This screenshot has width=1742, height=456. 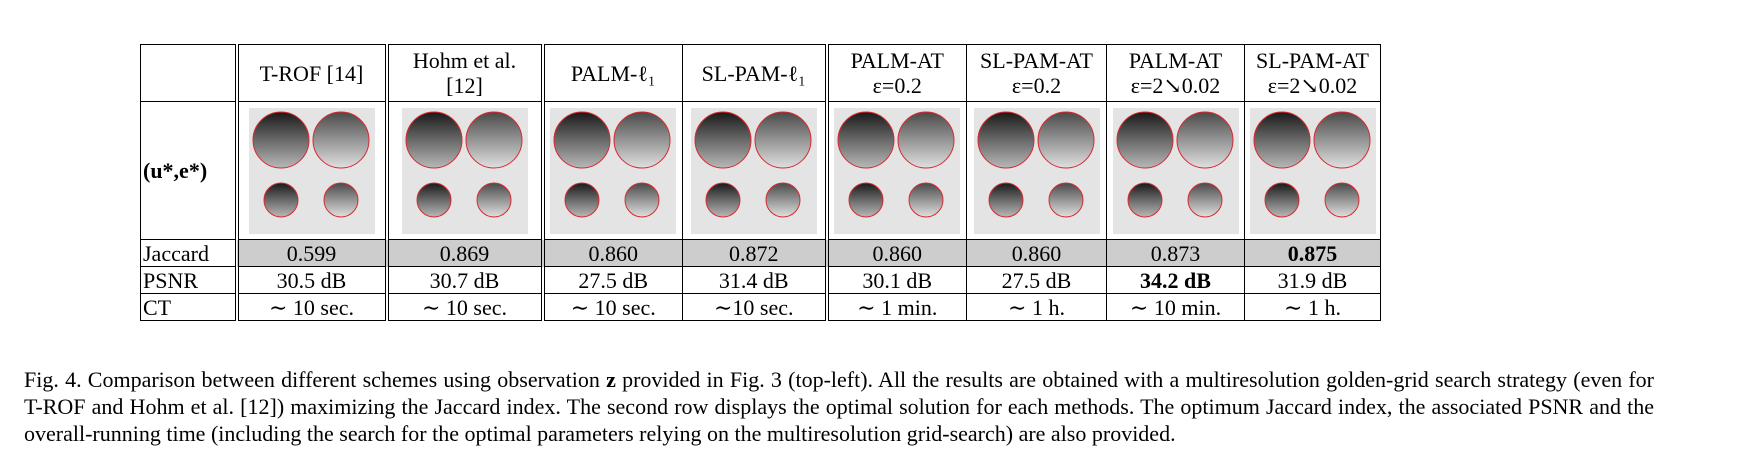 What do you see at coordinates (189, 73) in the screenshot?
I see `corner-cell` at bounding box center [189, 73].